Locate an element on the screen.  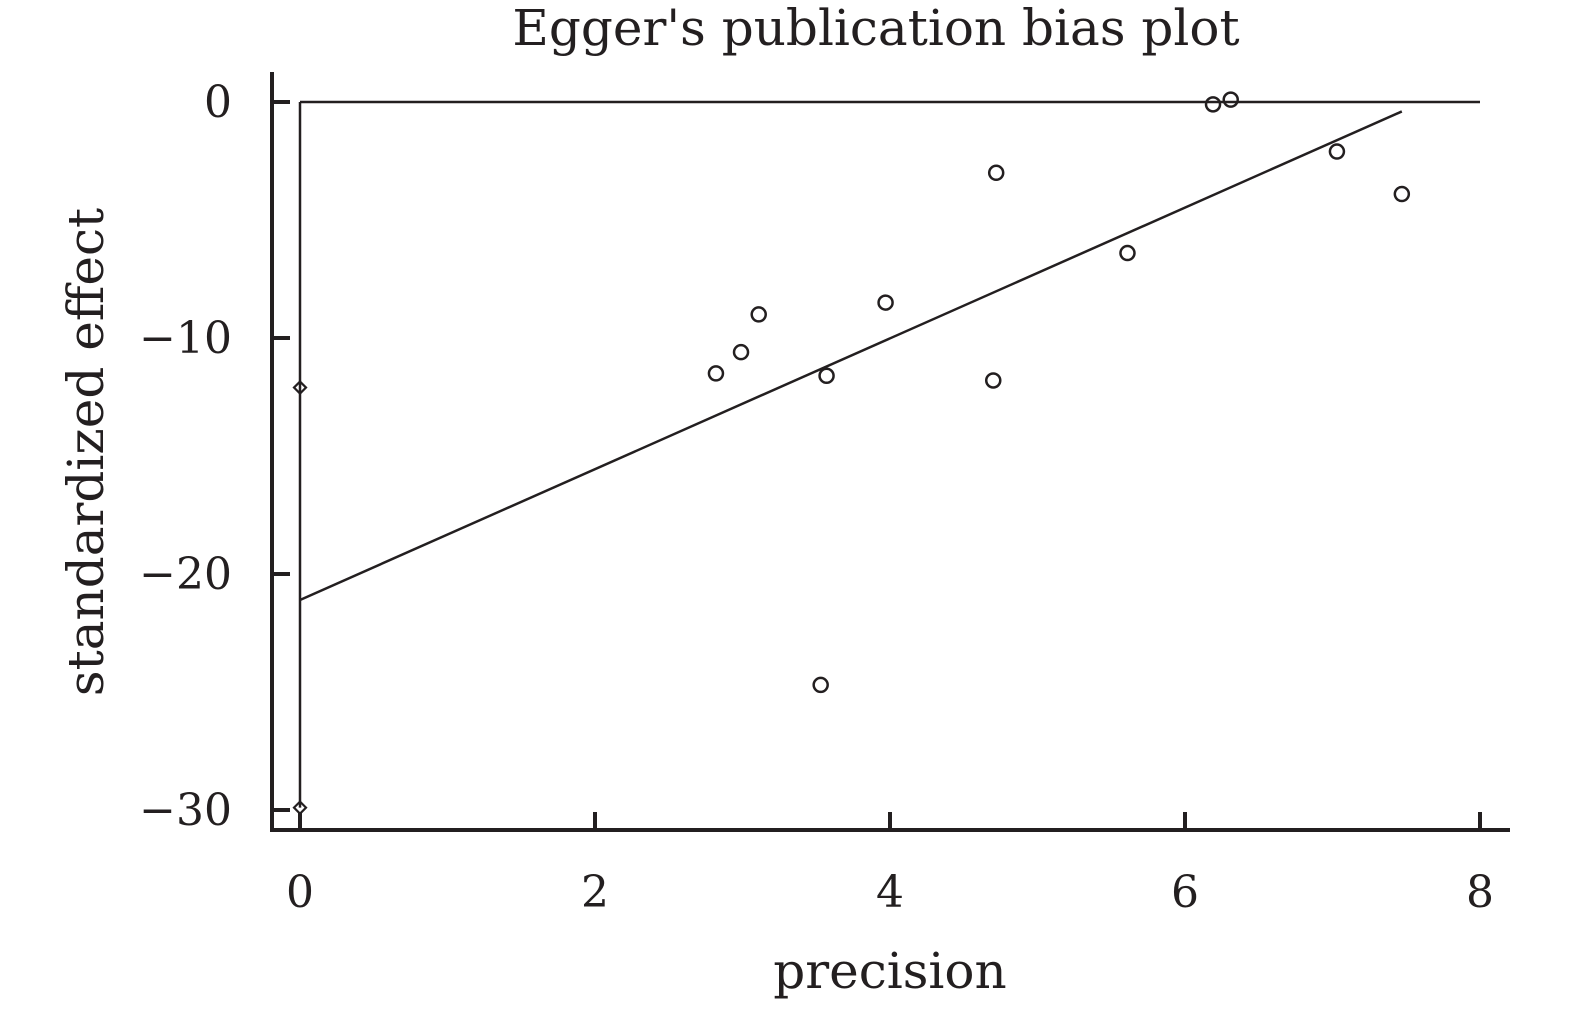
y-tick-label: −10 is located at coordinates (185, 338).